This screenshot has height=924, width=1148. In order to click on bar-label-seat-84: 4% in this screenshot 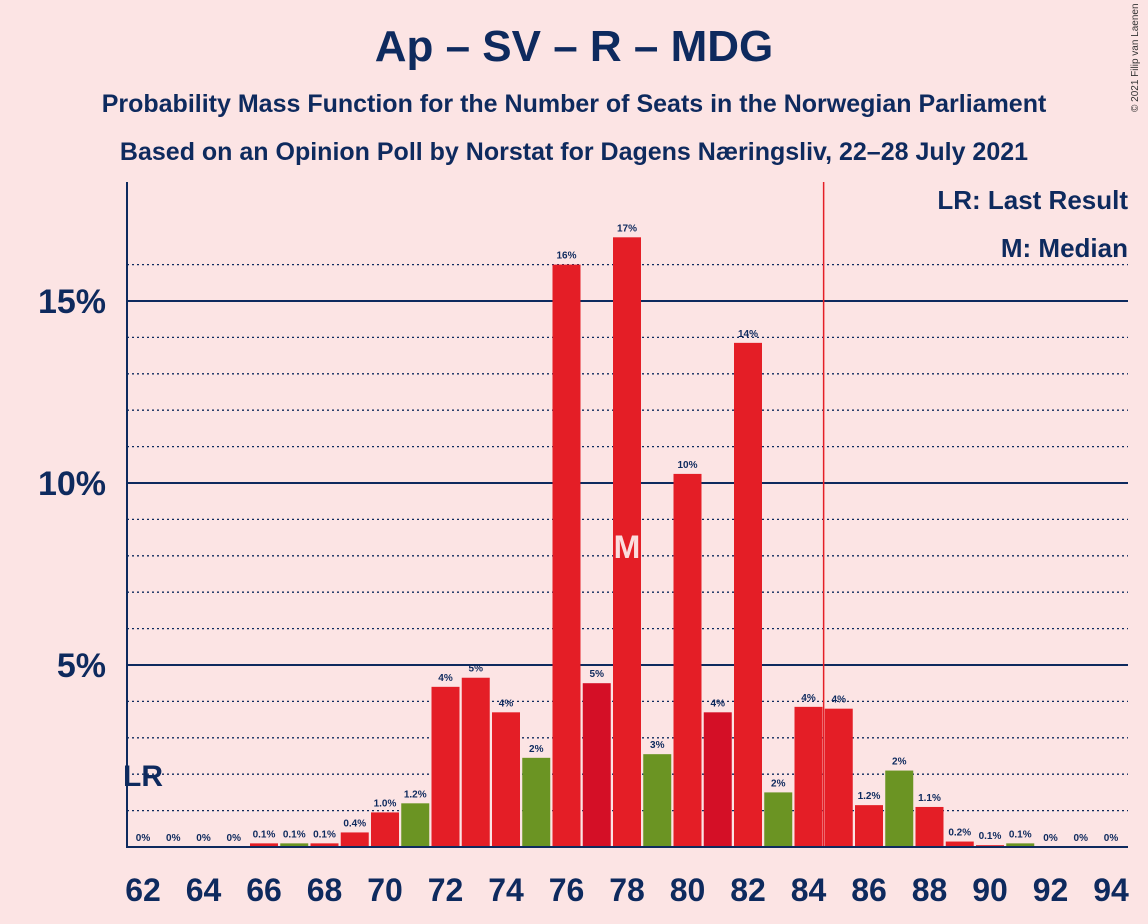, I will do `click(808, 698)`.